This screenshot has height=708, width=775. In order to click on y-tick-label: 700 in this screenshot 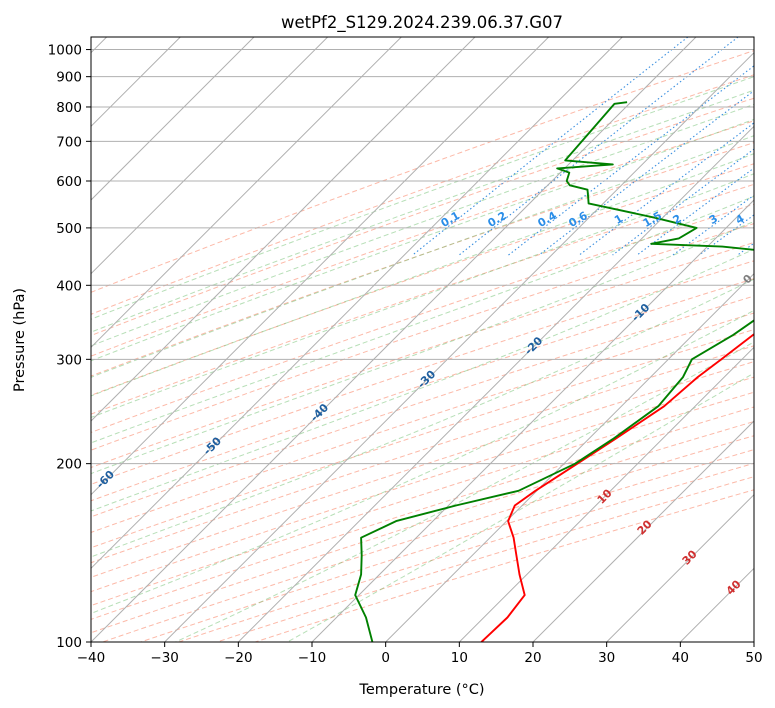, I will do `click(69, 142)`.